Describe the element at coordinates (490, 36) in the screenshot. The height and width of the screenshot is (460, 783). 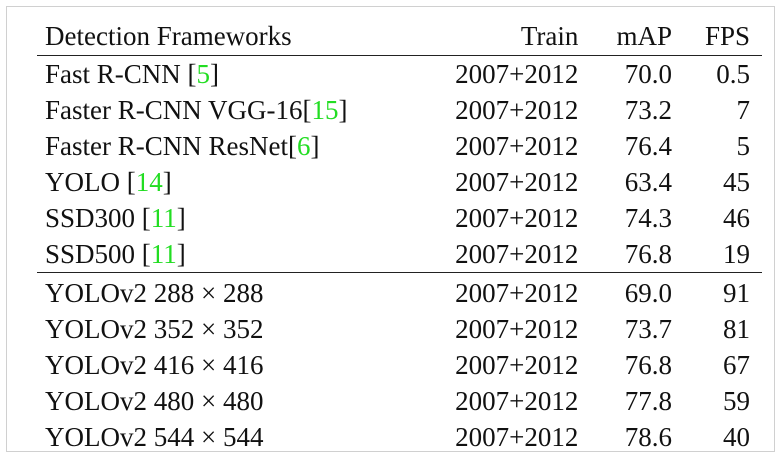
I see `header-train: Train` at that location.